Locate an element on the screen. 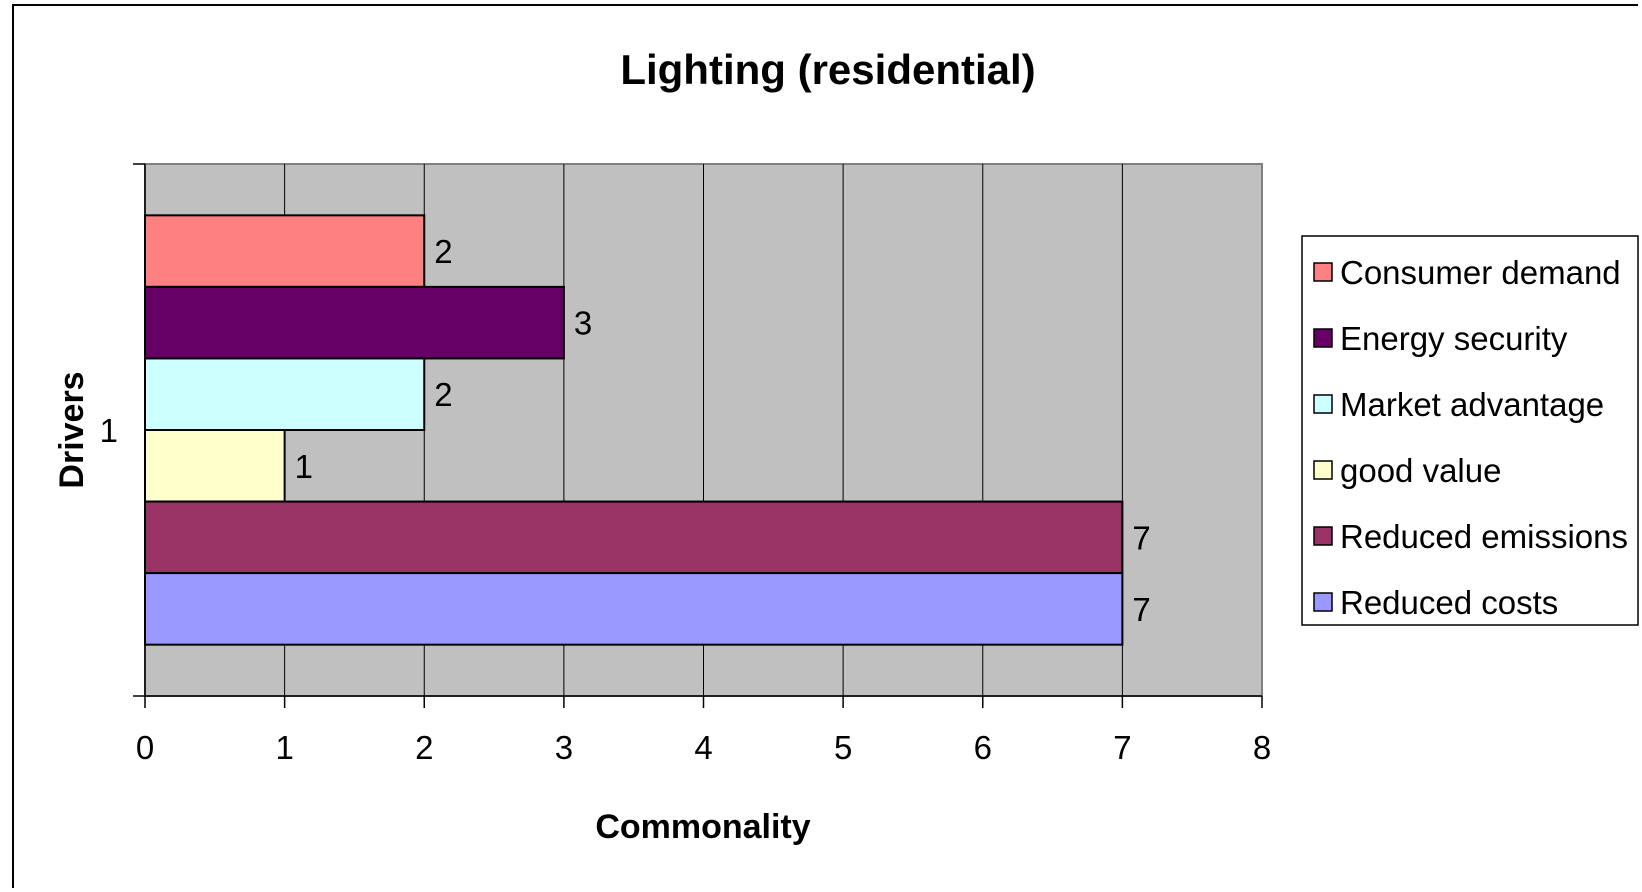 Image resolution: width=1642 pixels, height=892 pixels. x-tick-label: 5 is located at coordinates (843, 747).